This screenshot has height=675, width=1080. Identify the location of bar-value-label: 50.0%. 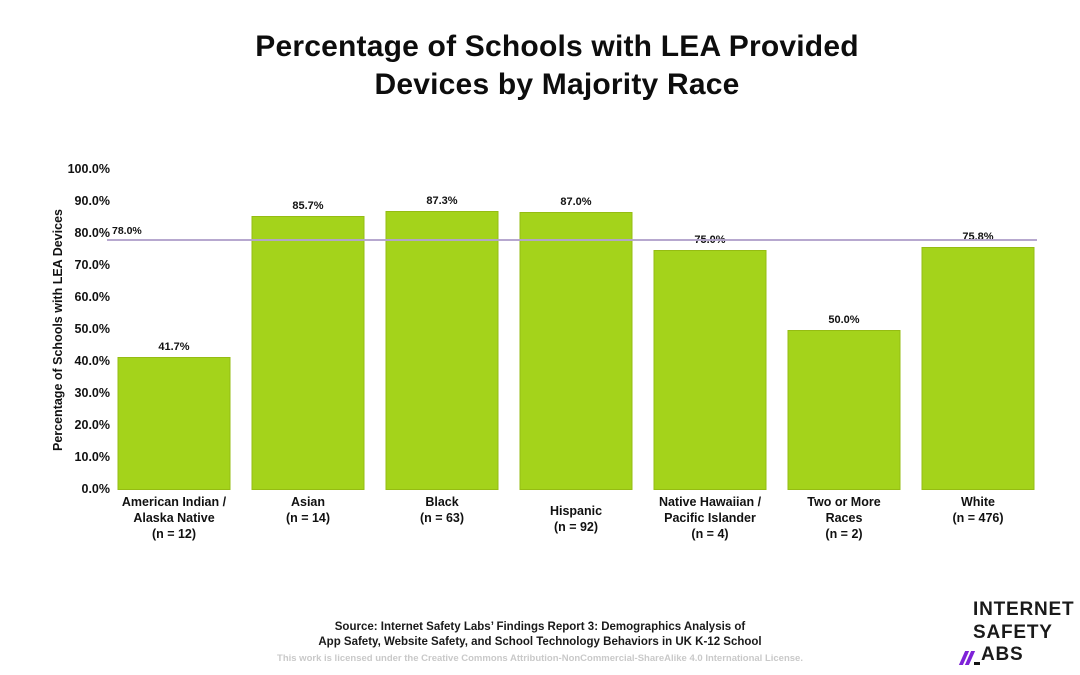
(844, 320).